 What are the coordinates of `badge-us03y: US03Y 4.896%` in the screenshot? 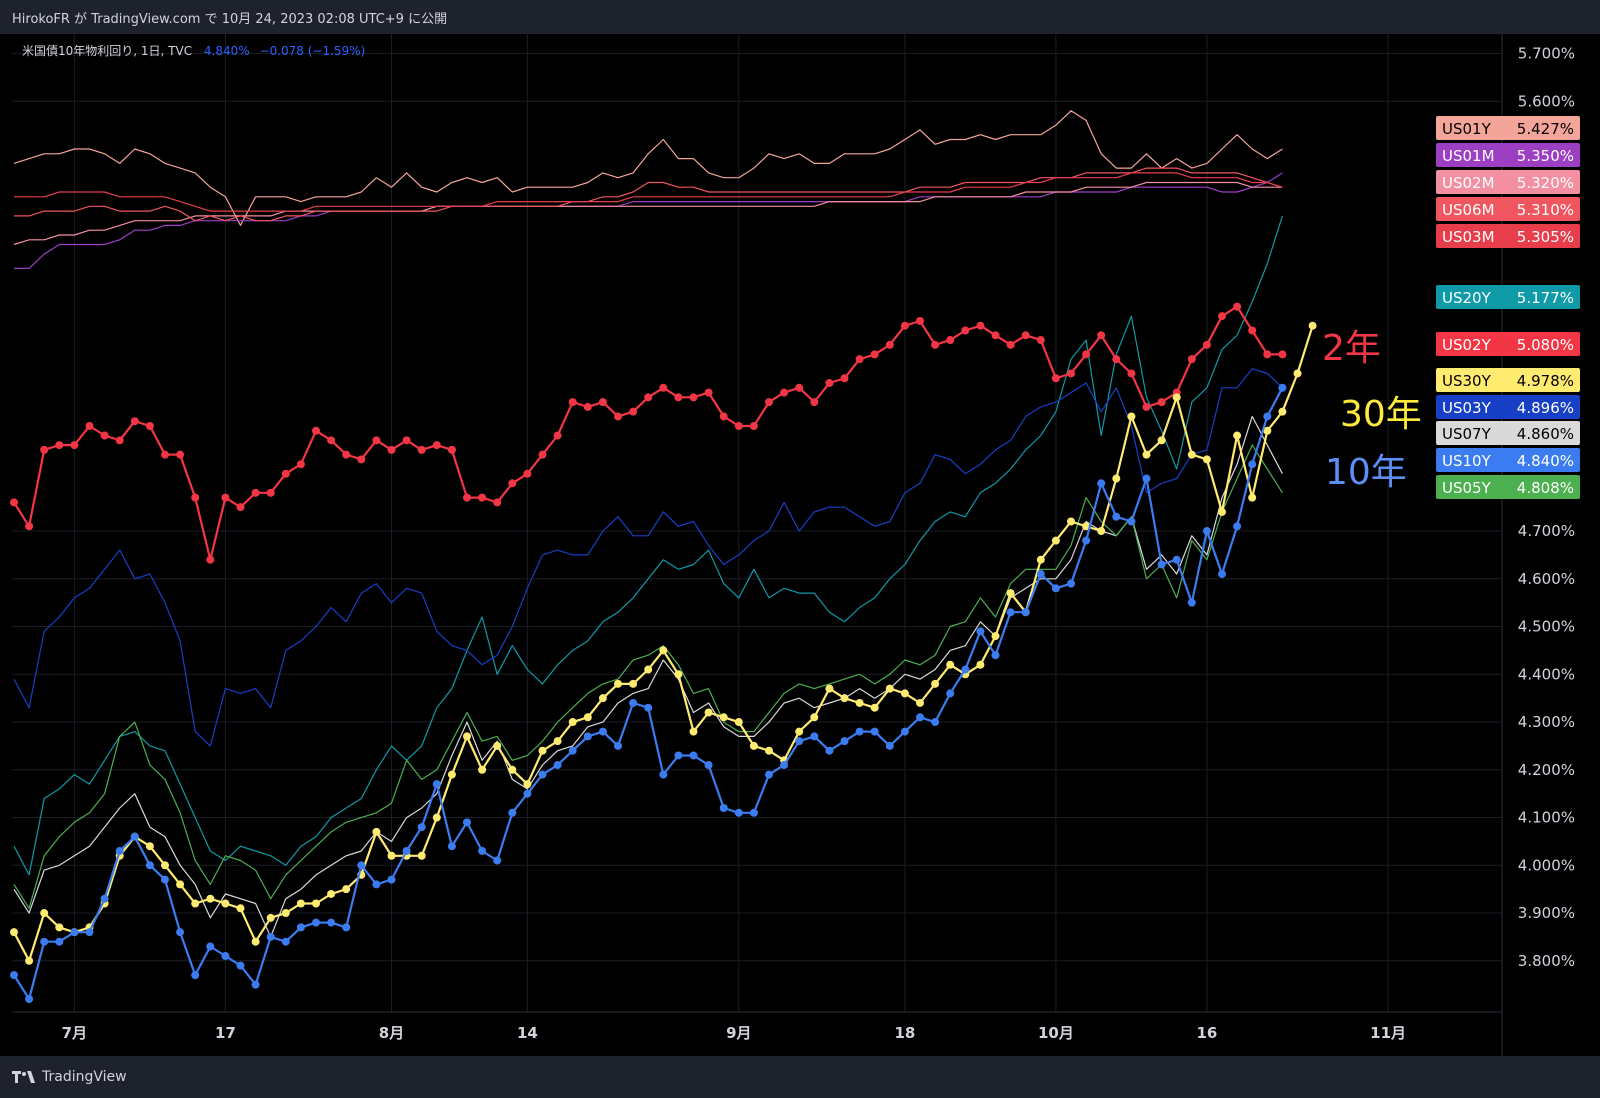 It's located at (1508, 407).